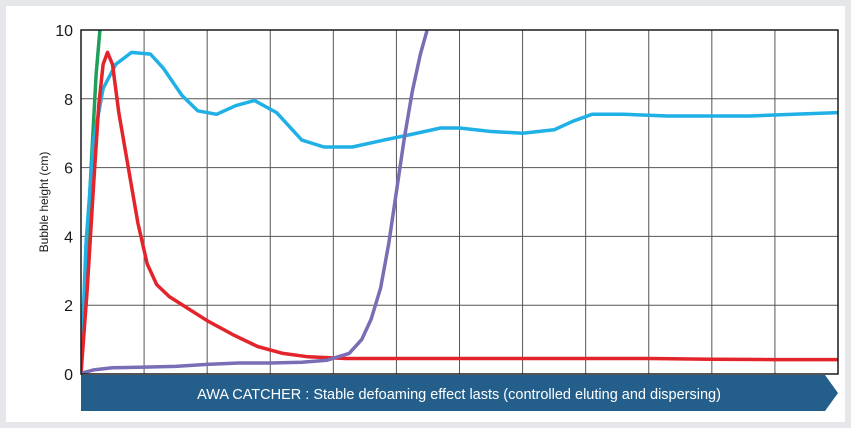  I want to click on y-tick-label: 10, so click(64, 31).